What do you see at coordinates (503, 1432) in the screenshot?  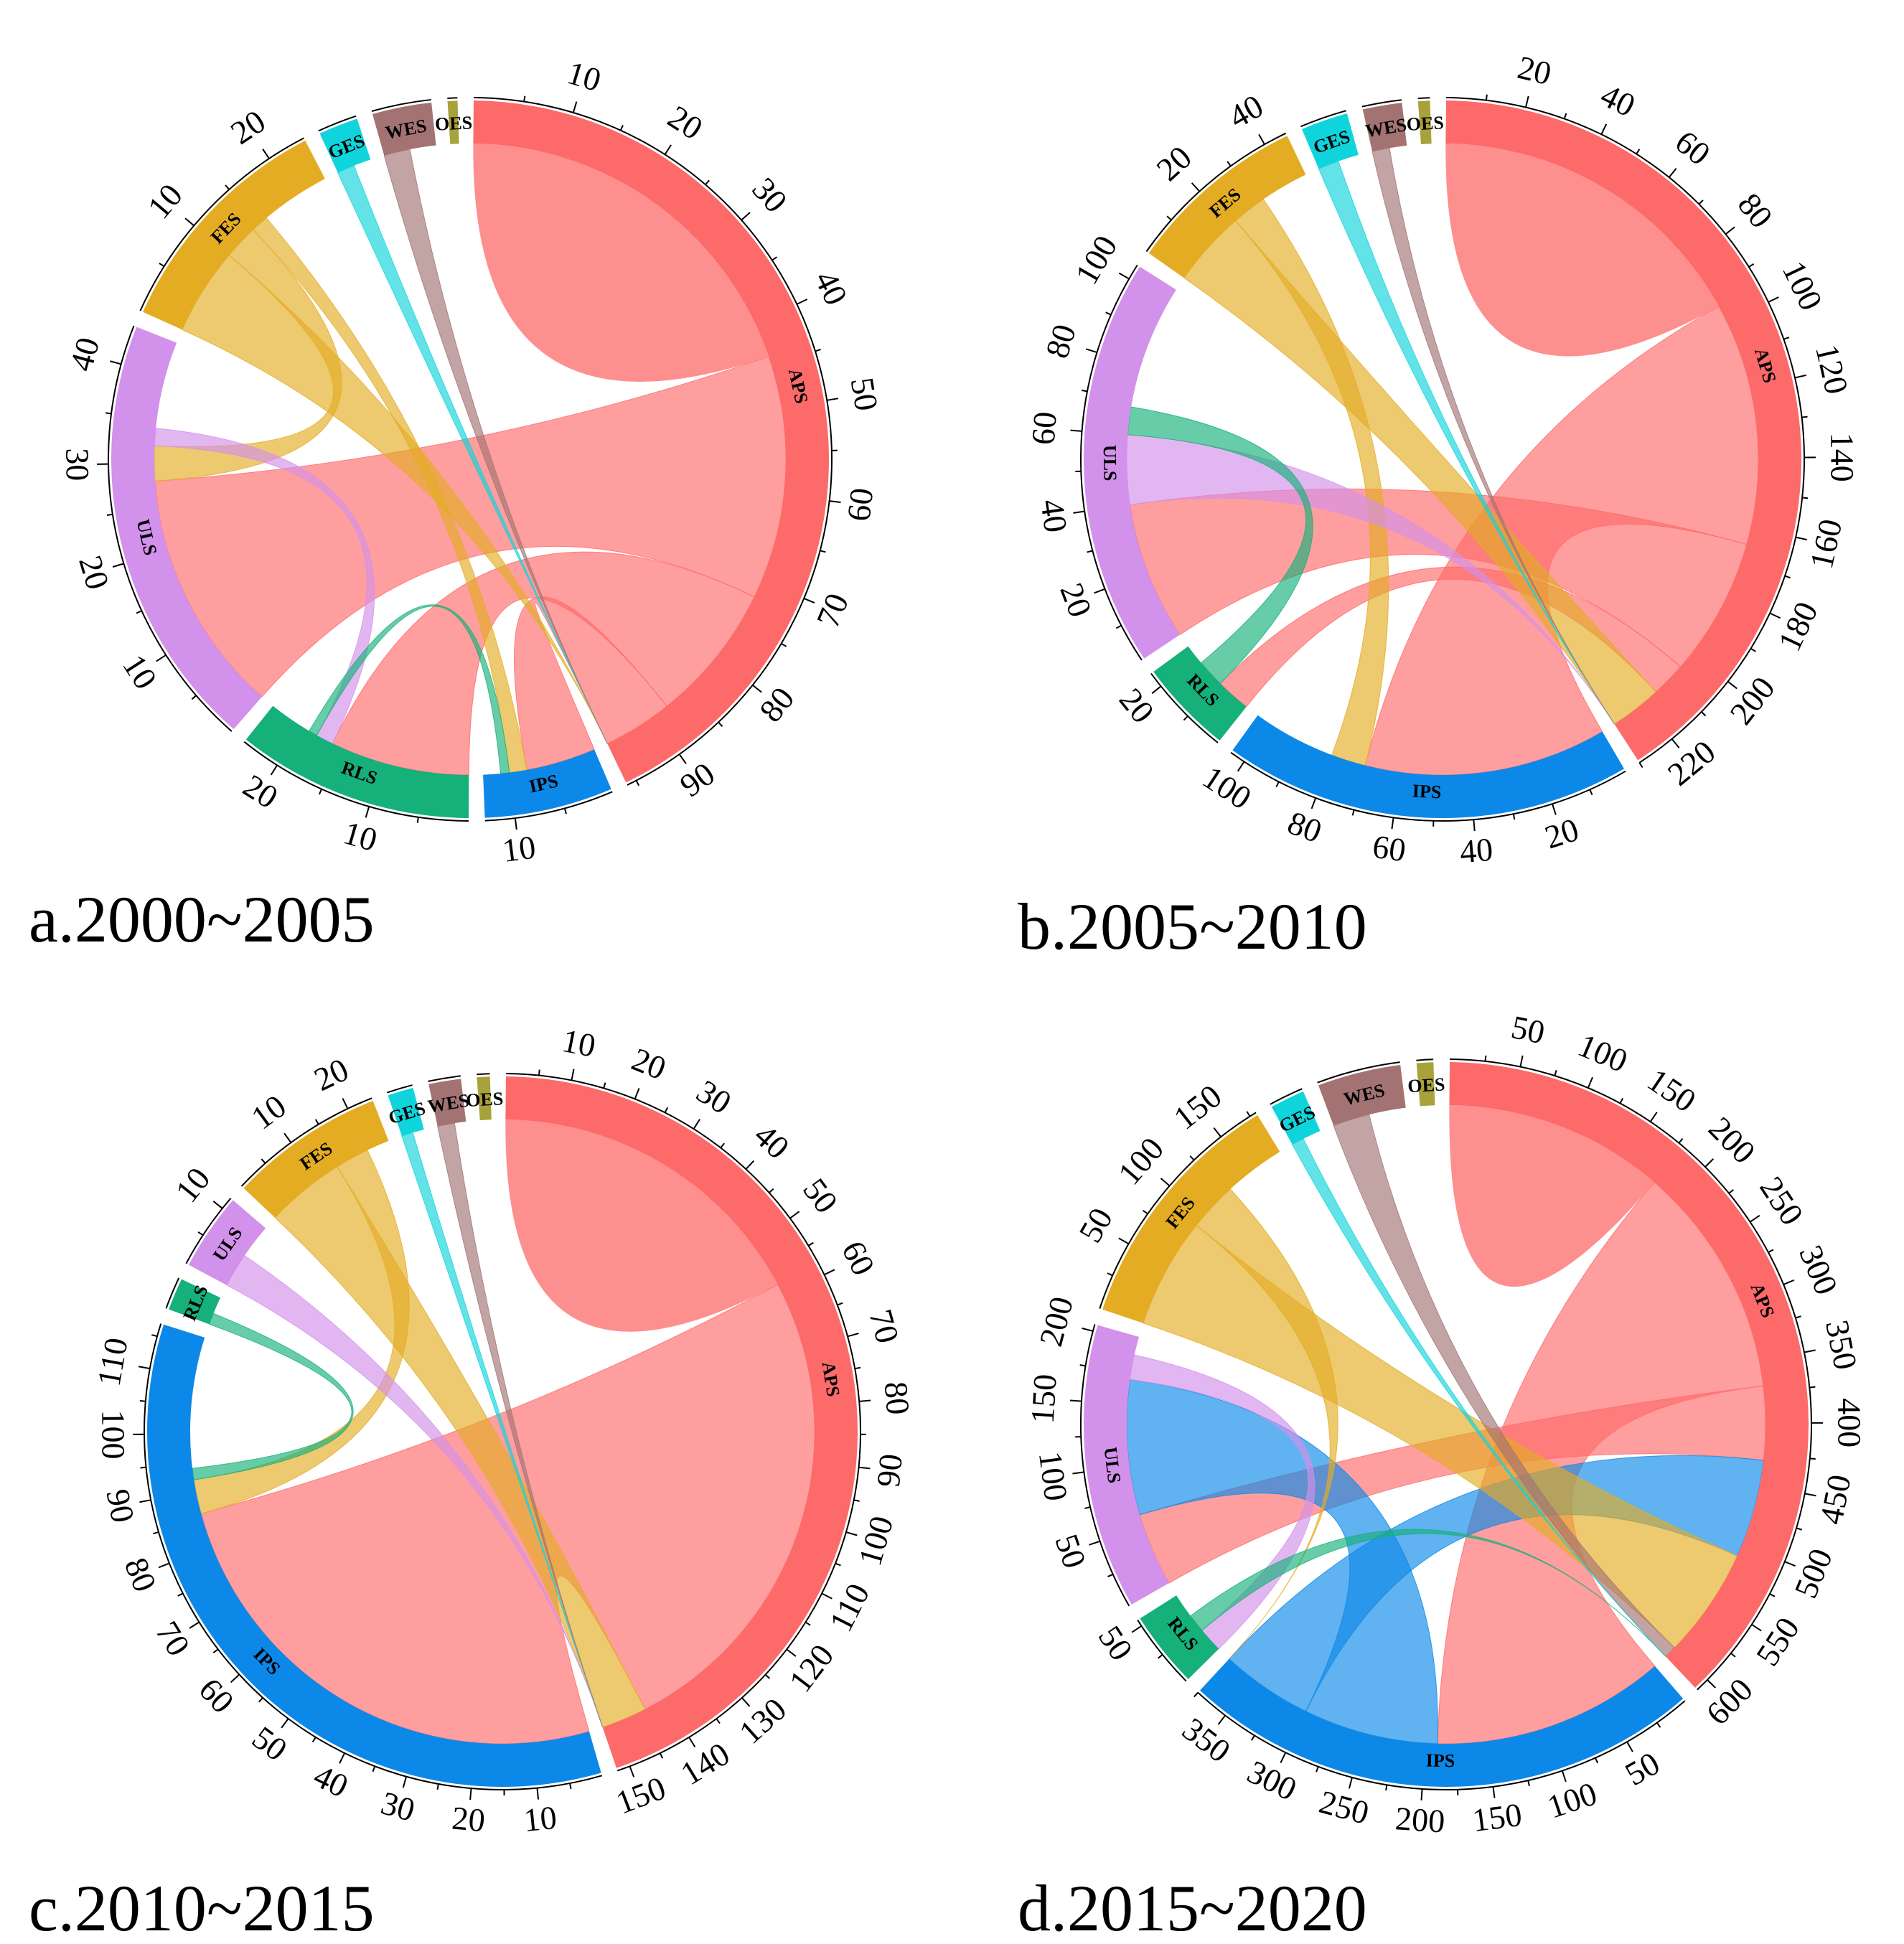 I see `ribbons` at bounding box center [503, 1432].